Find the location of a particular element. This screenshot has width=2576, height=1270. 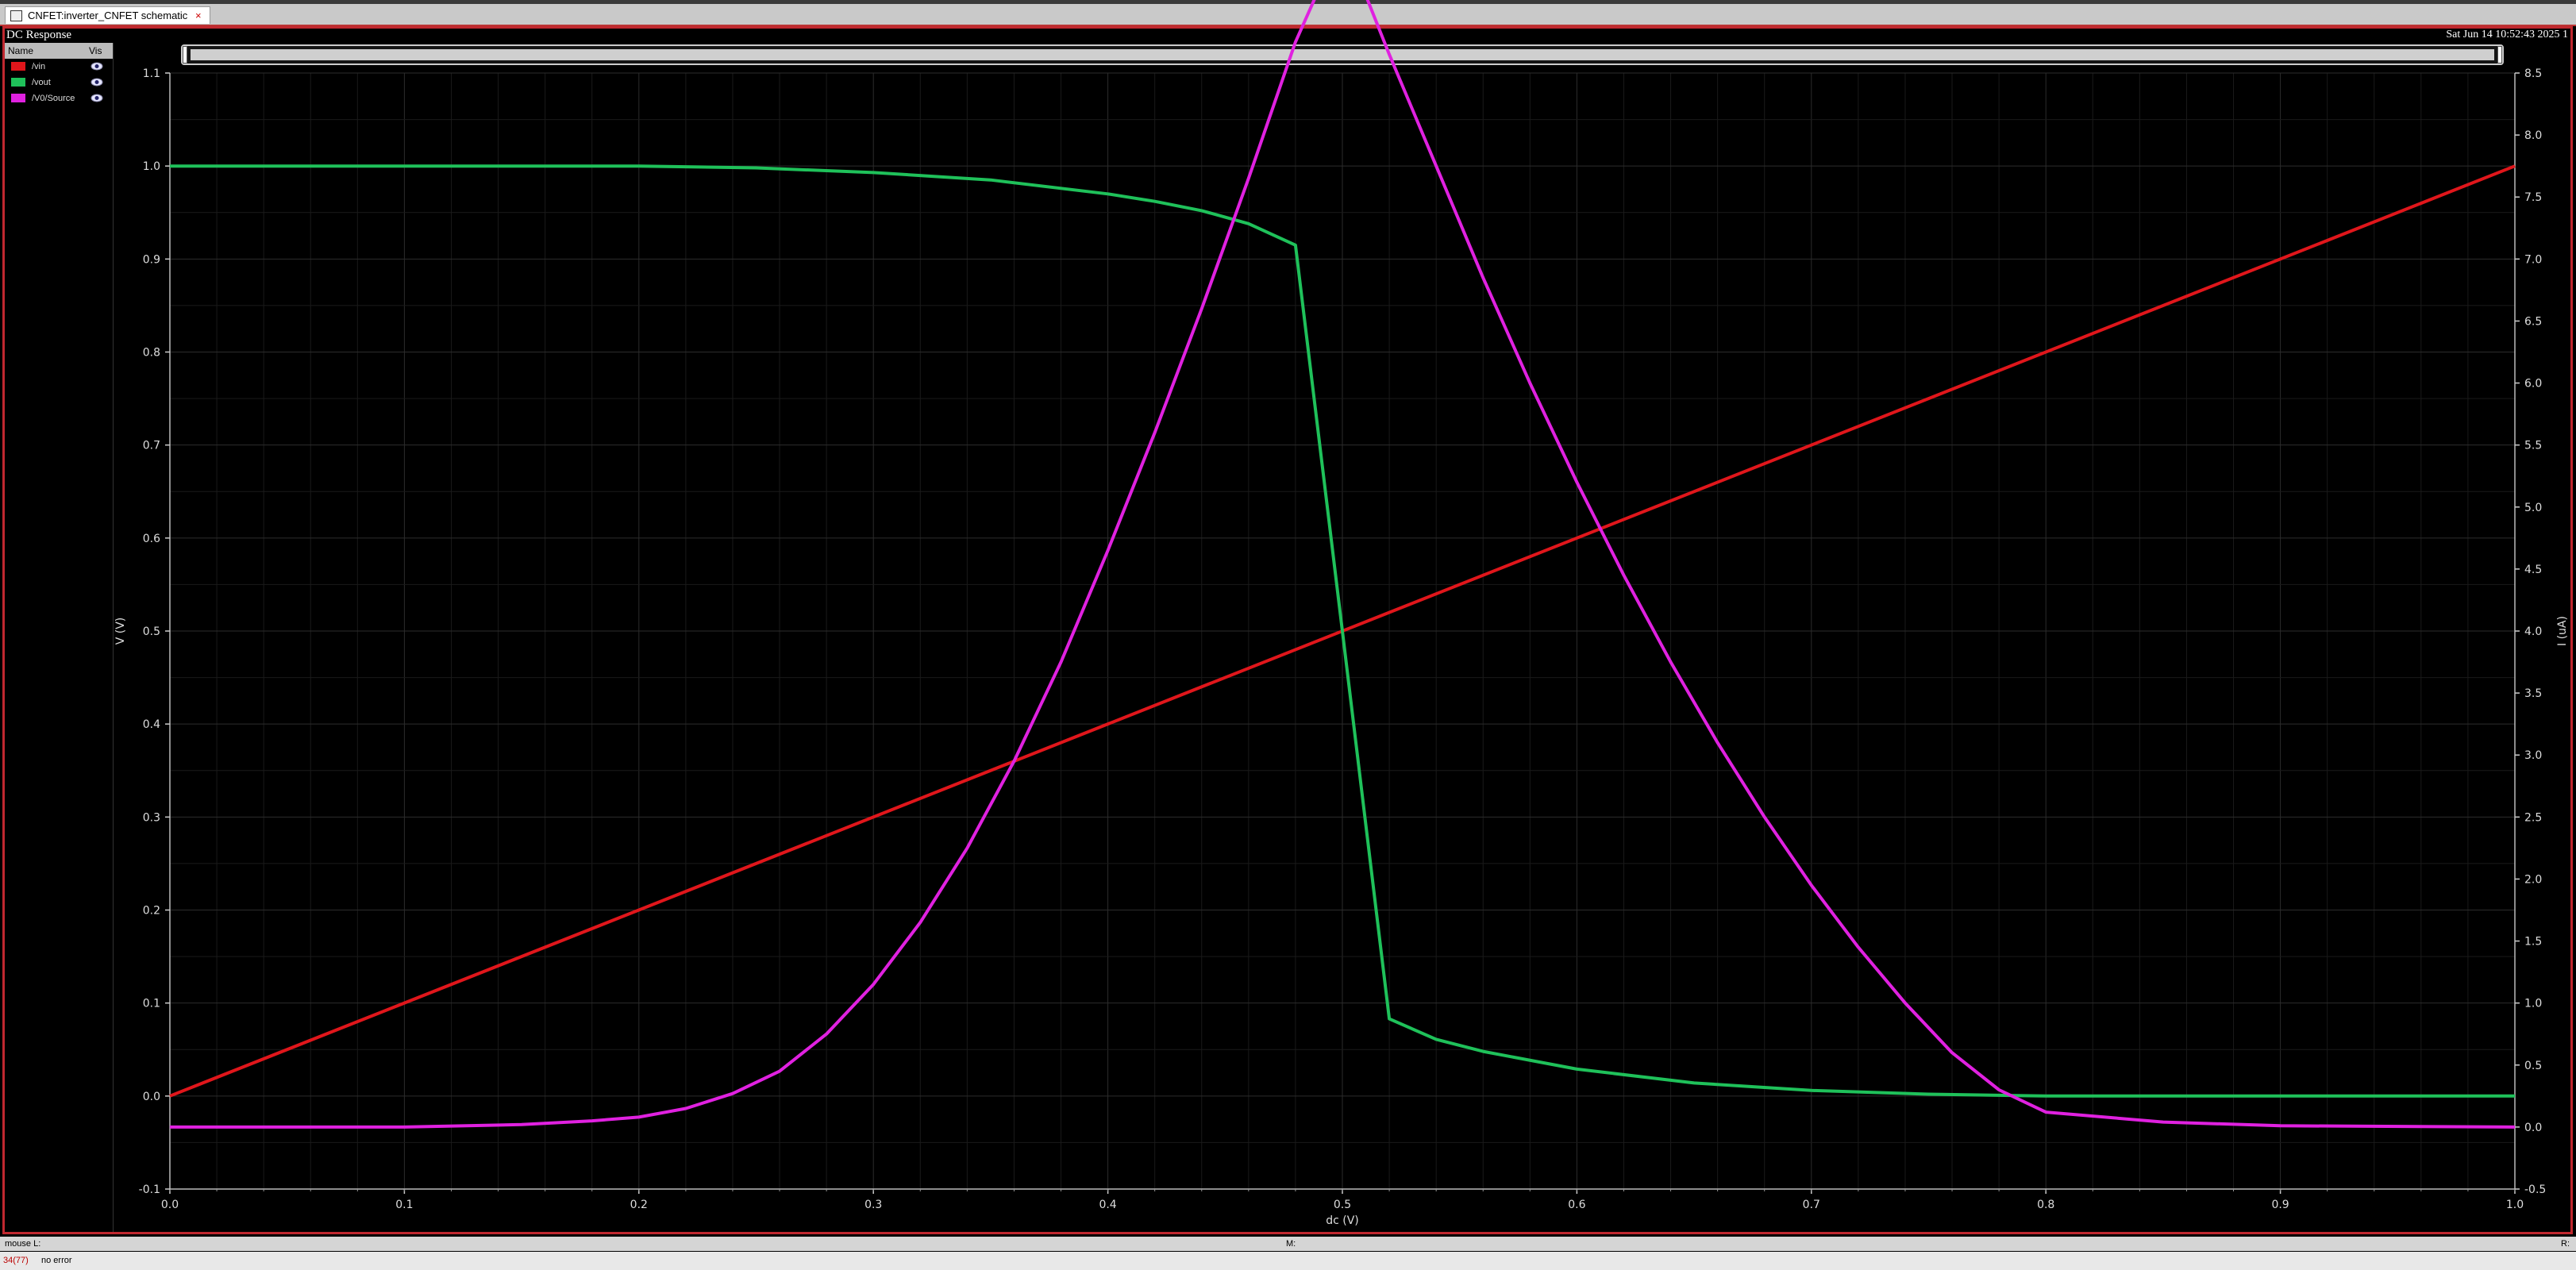

y-tick-label: 0.6 is located at coordinates (151, 539).